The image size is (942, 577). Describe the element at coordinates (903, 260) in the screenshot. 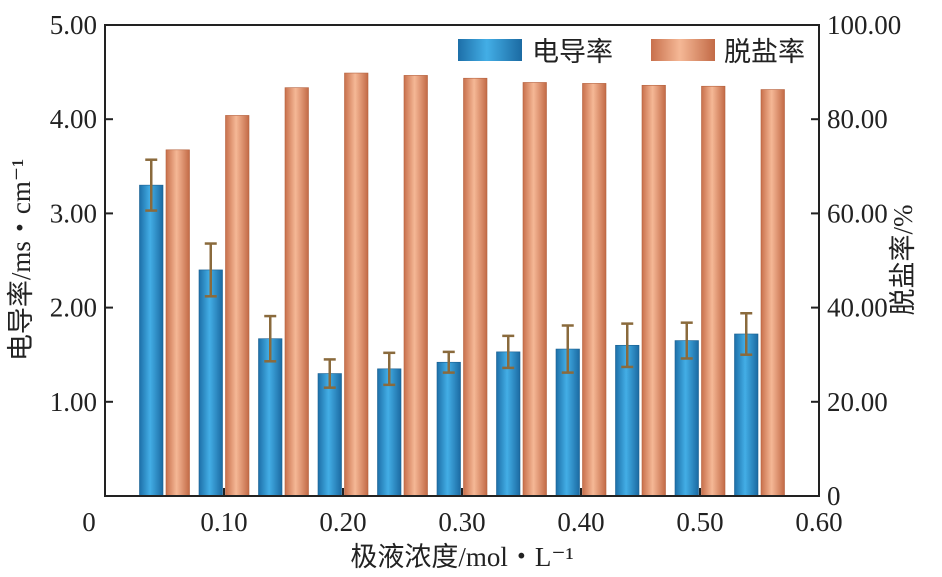

I see `y-axis-title-right: 脱盐率/%` at that location.